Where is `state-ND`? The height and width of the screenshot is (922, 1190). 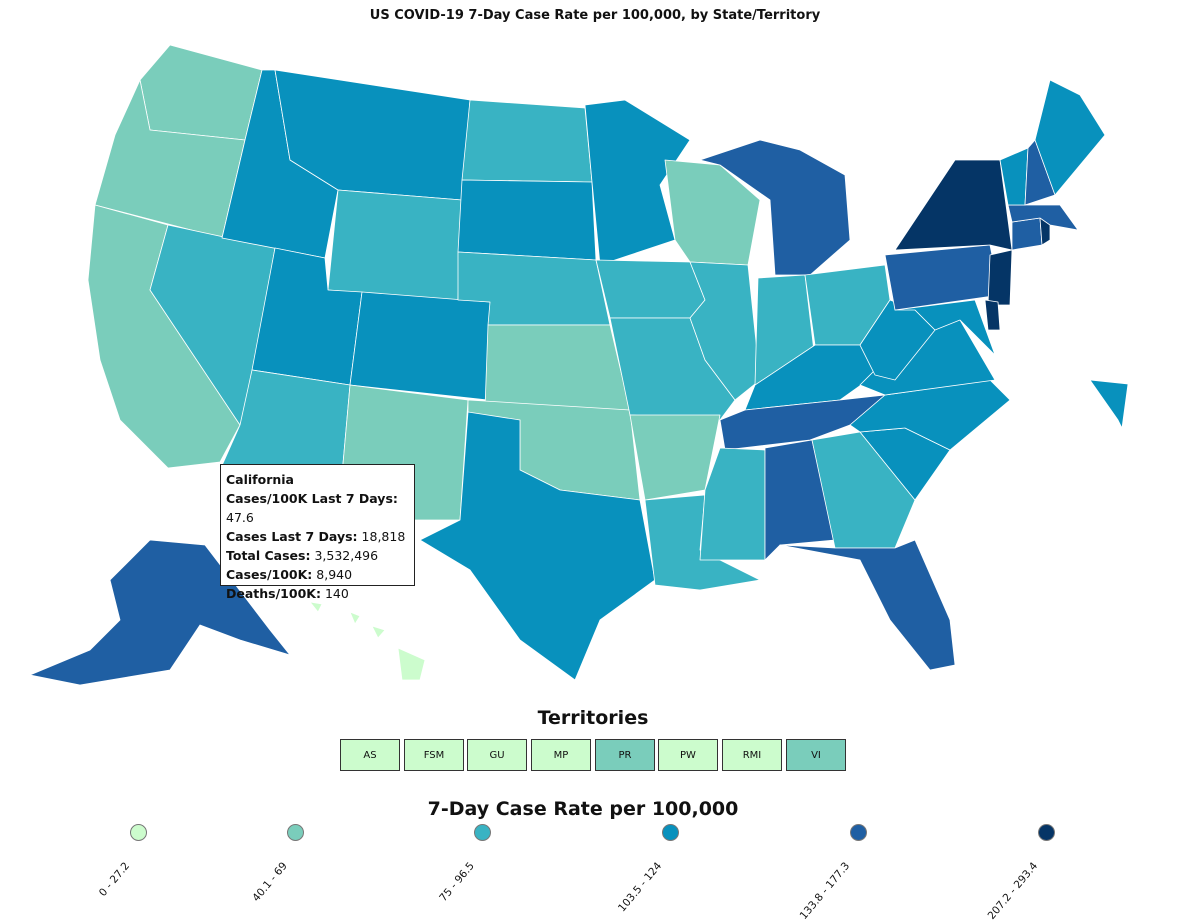
state-ND is located at coordinates (527, 141).